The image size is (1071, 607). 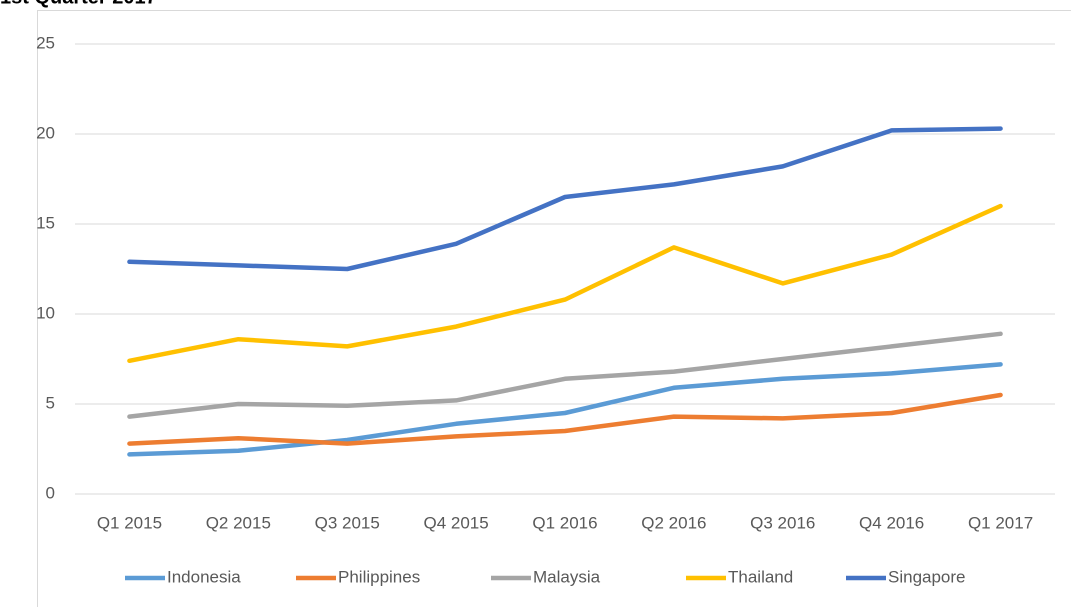 What do you see at coordinates (45, 312) in the screenshot?
I see `y-tick-label: 10` at bounding box center [45, 312].